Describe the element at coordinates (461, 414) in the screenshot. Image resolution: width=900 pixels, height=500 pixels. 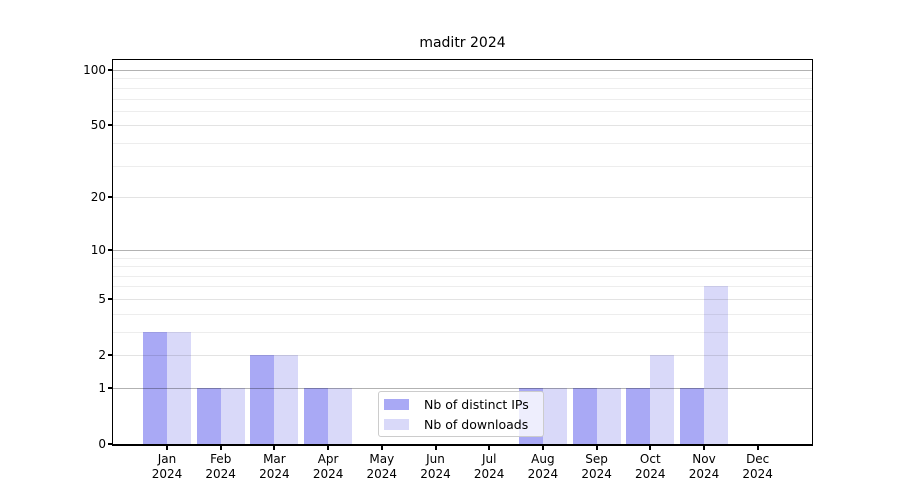
I see `legend: Nb of distinct IPs Nb of downloads` at that location.